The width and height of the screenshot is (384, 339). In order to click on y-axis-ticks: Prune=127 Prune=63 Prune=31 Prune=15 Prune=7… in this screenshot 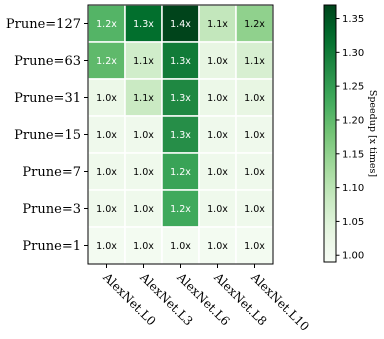, I will do `click(47, 135)`.